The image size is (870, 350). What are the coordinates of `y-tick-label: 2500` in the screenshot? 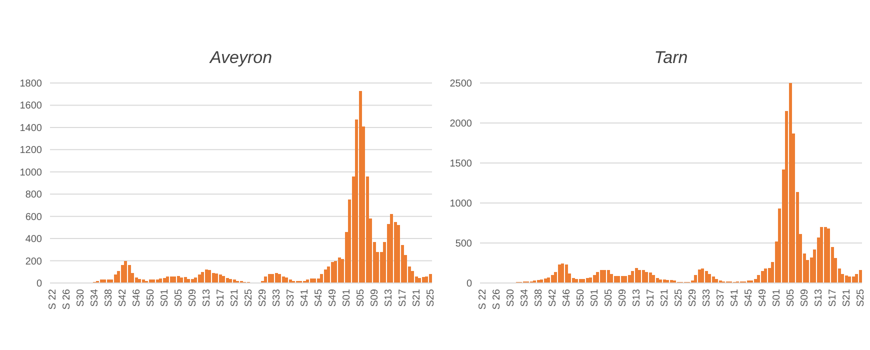 It's located at (461, 84).